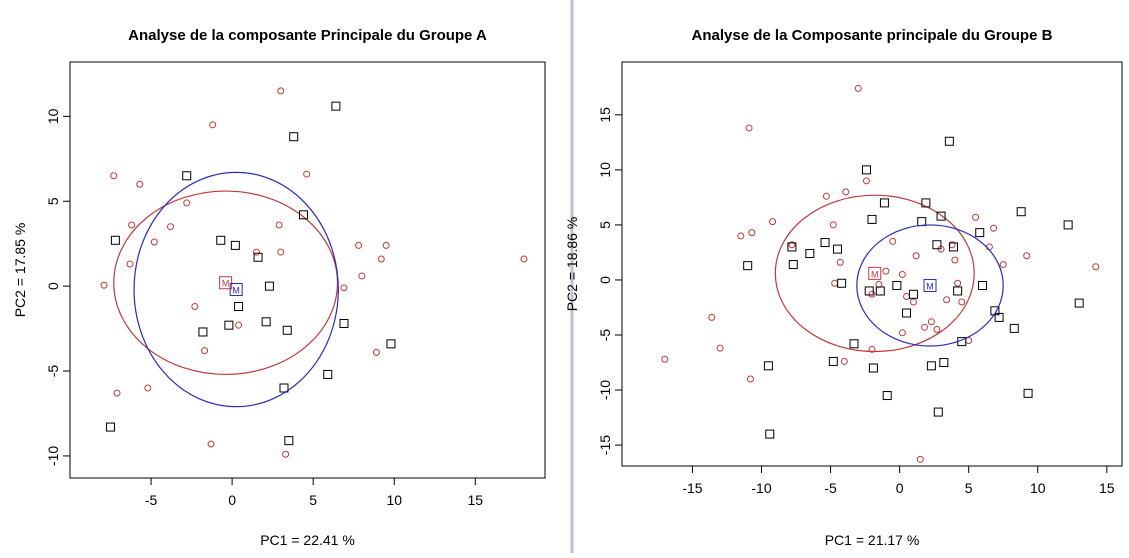  I want to click on y-tick-label: -10, so click(53, 456).